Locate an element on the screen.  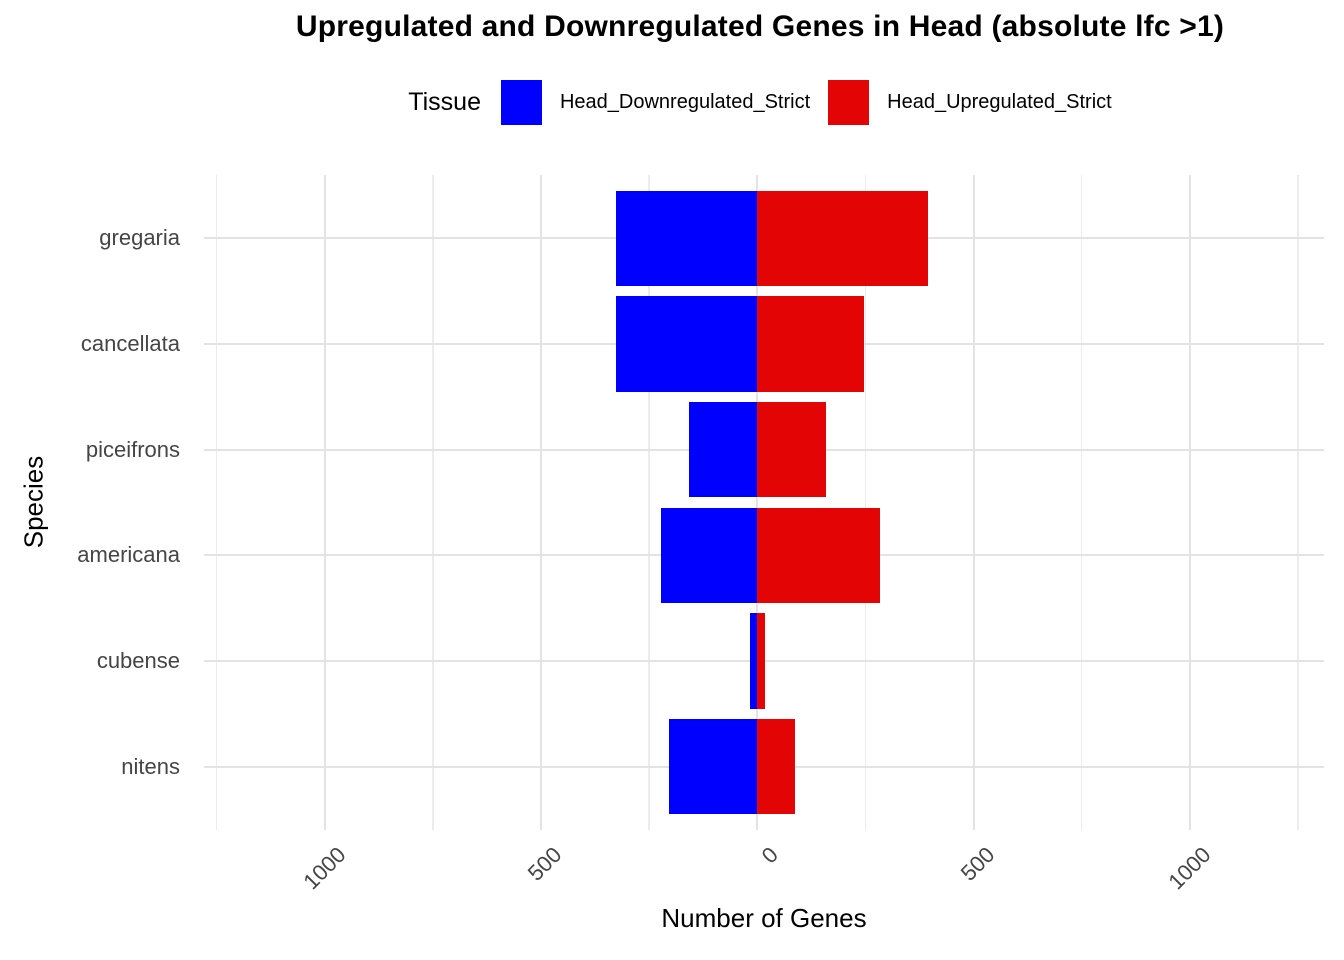
legend-swatch-downregulated-icon is located at coordinates (521, 102).